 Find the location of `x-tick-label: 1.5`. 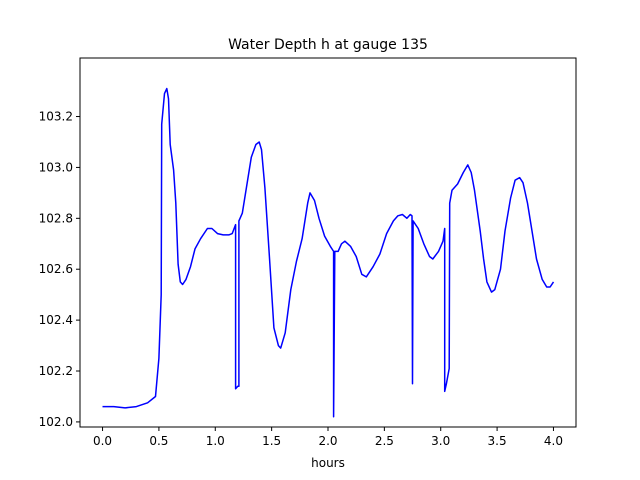

x-tick-label: 1.5 is located at coordinates (271, 441).